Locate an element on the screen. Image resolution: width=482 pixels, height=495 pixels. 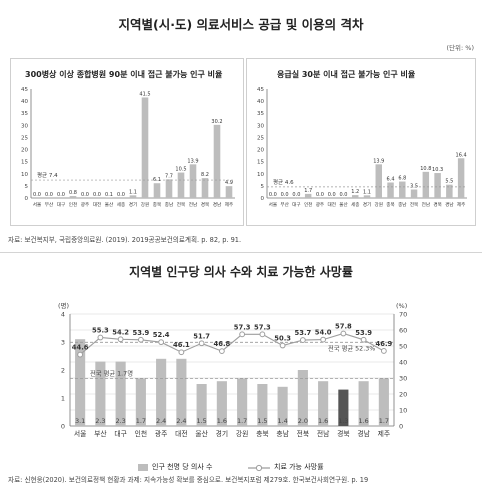
mortality-label: 53.9 is located at coordinates (140, 333).